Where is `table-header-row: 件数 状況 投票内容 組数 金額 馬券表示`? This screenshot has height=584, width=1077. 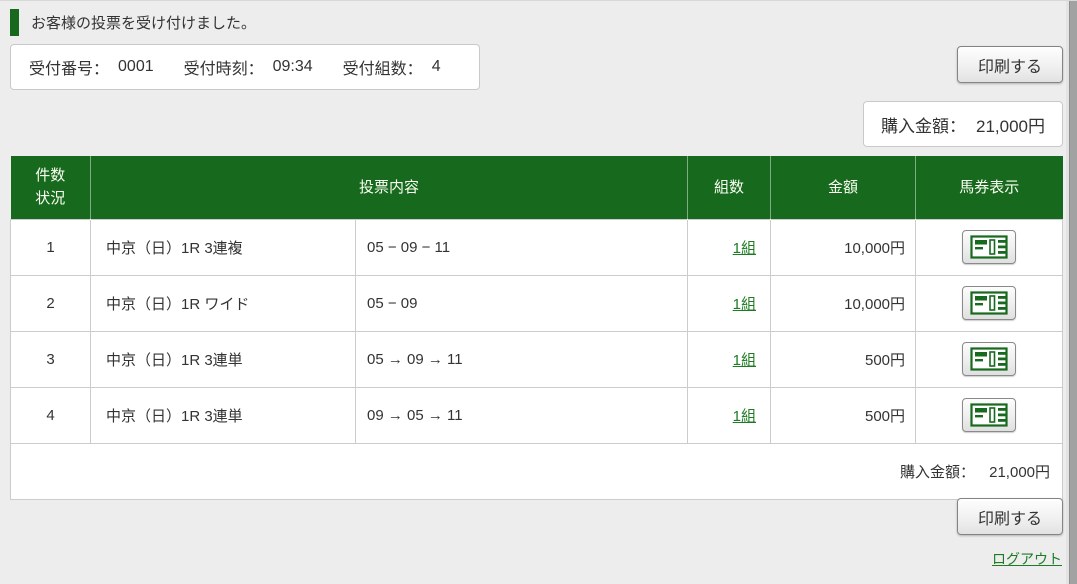 table-header-row: 件数 状況 投票内容 組数 金額 馬券表示 is located at coordinates (536, 187).